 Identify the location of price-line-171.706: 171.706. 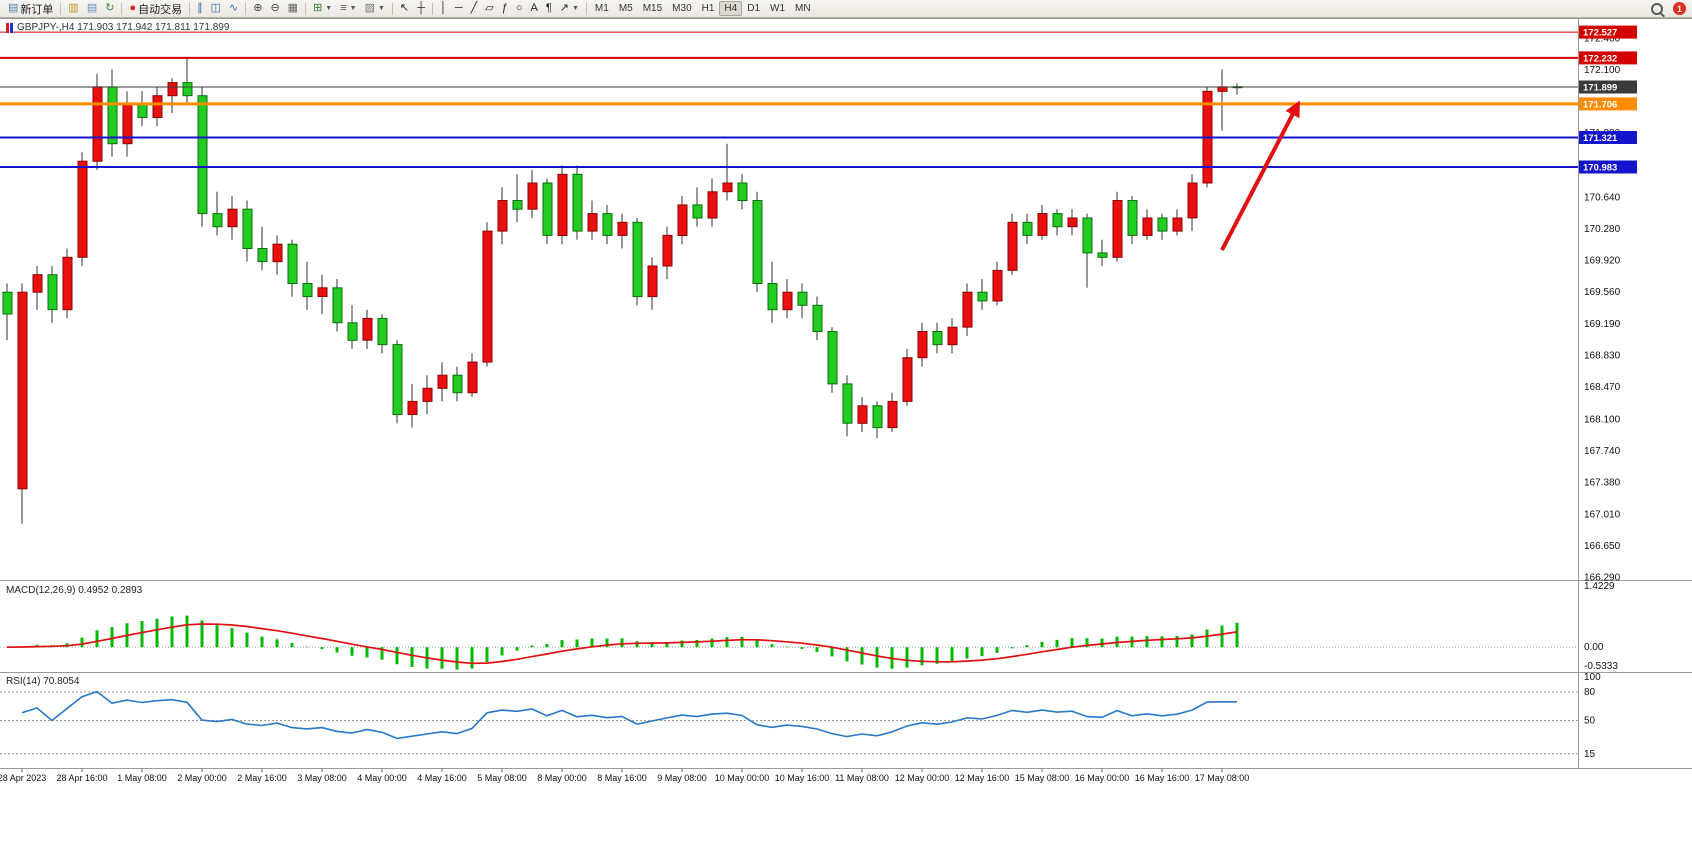
(818, 104).